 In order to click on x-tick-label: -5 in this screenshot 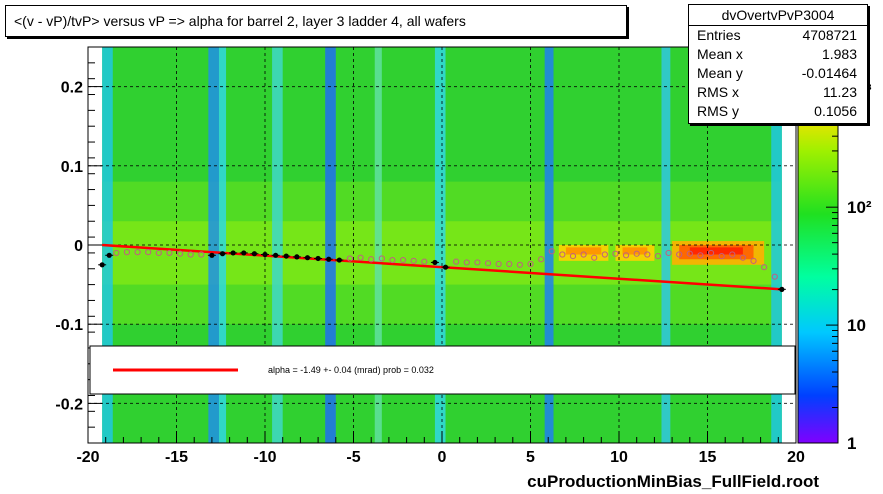, I will do `click(353, 457)`.